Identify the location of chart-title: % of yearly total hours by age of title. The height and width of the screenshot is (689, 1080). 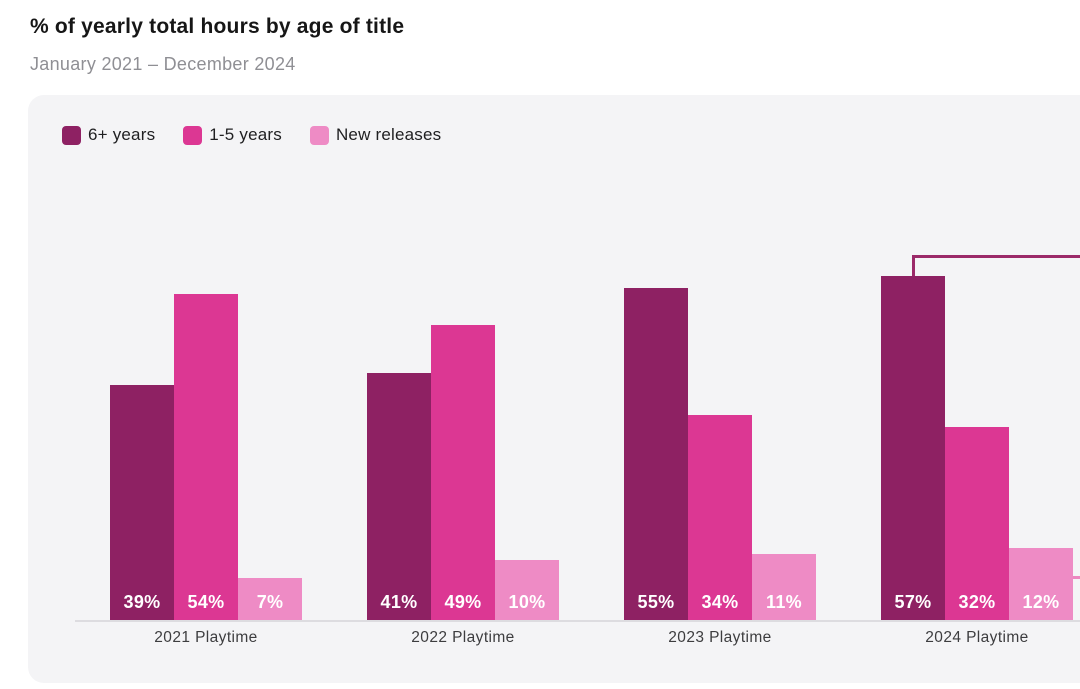
(217, 26).